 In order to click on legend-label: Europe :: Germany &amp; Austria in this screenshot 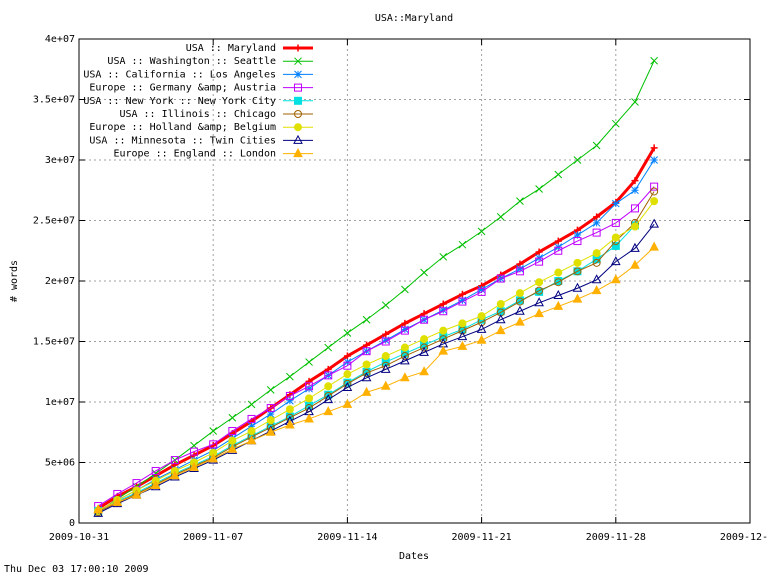, I will do `click(182, 88)`.